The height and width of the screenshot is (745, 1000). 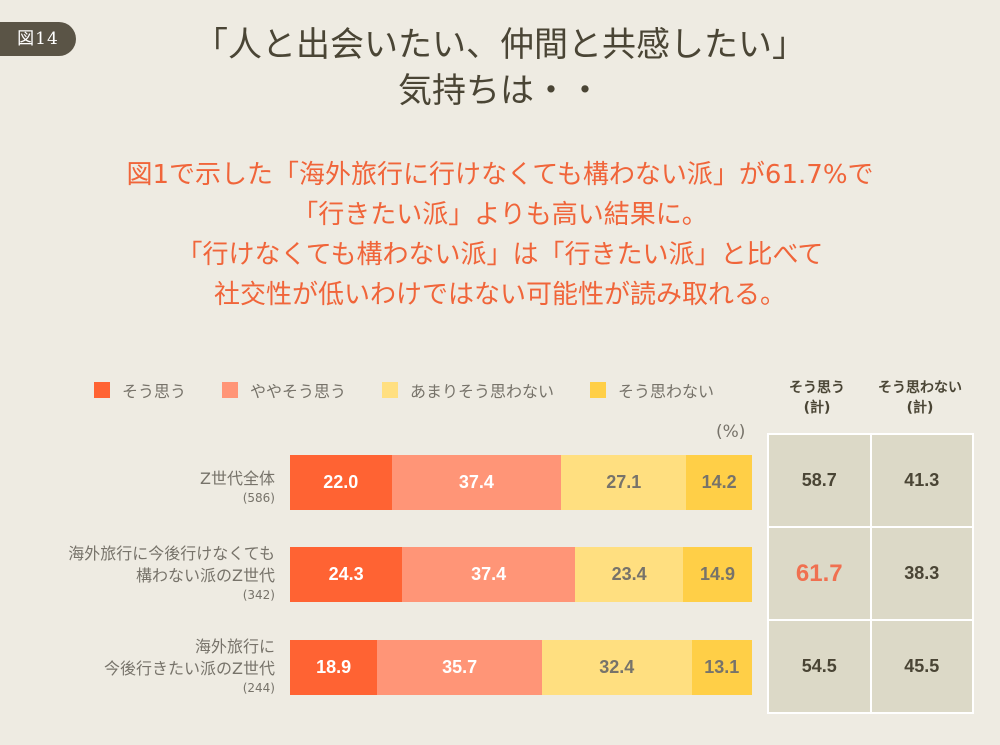 I want to click on chart-title: 「人と出会いたい、仲間と共感したい」 気持ちは・・, so click(x=500, y=68).